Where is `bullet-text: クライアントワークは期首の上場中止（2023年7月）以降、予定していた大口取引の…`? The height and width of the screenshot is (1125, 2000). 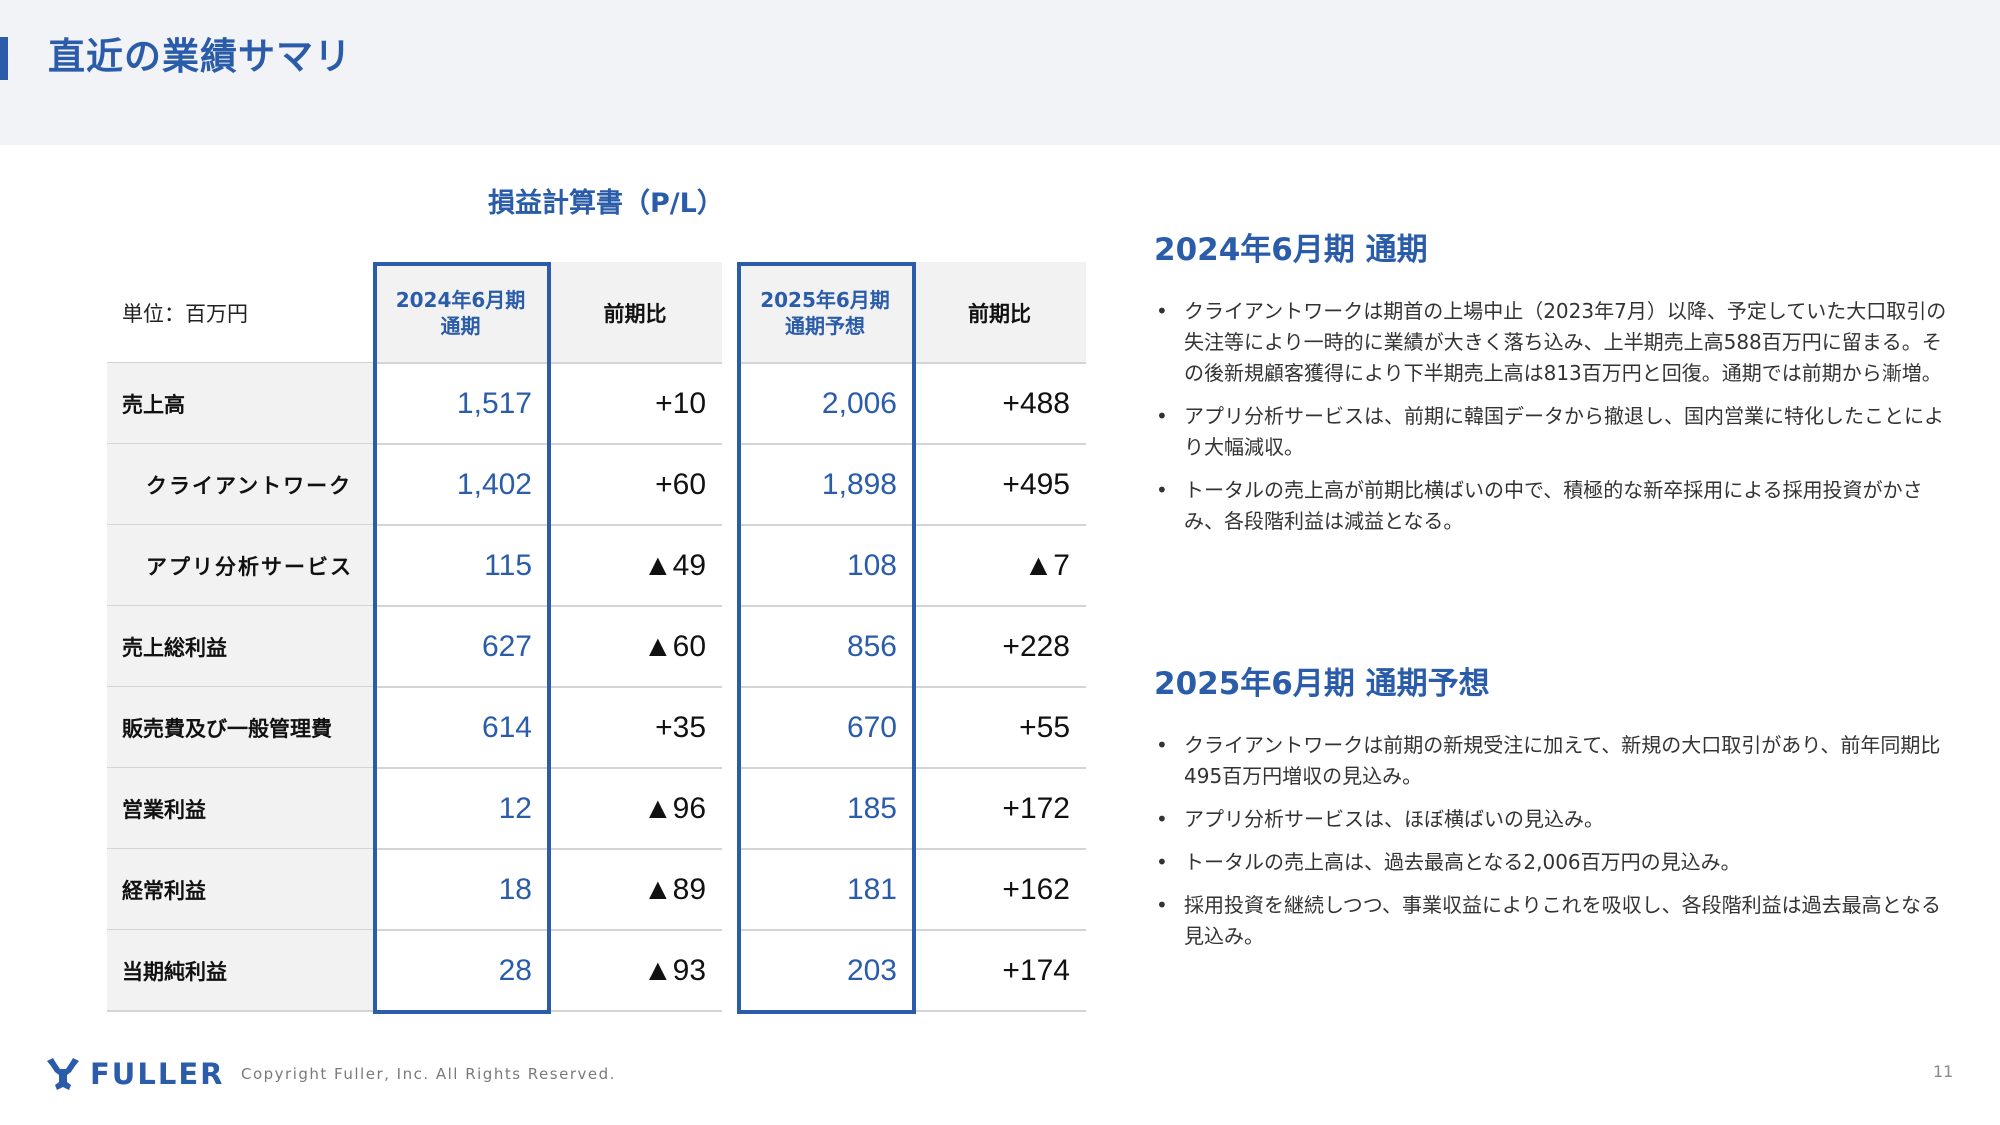
bullet-text: クライアントワークは期首の上場中止（2023年7月）以降、予定していた大口取引の… is located at coordinates (1565, 342).